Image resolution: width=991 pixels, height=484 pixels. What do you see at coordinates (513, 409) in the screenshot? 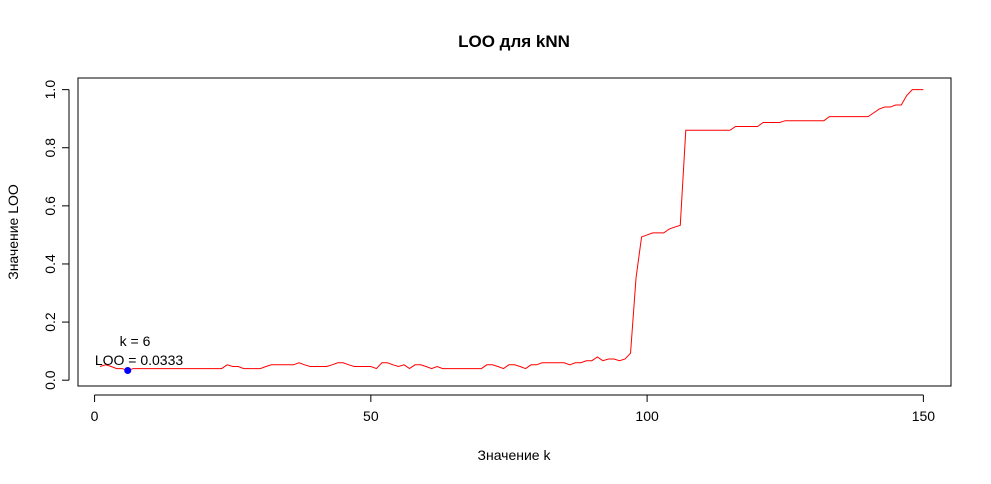
I see `x-axis: 0 50 100 150` at bounding box center [513, 409].